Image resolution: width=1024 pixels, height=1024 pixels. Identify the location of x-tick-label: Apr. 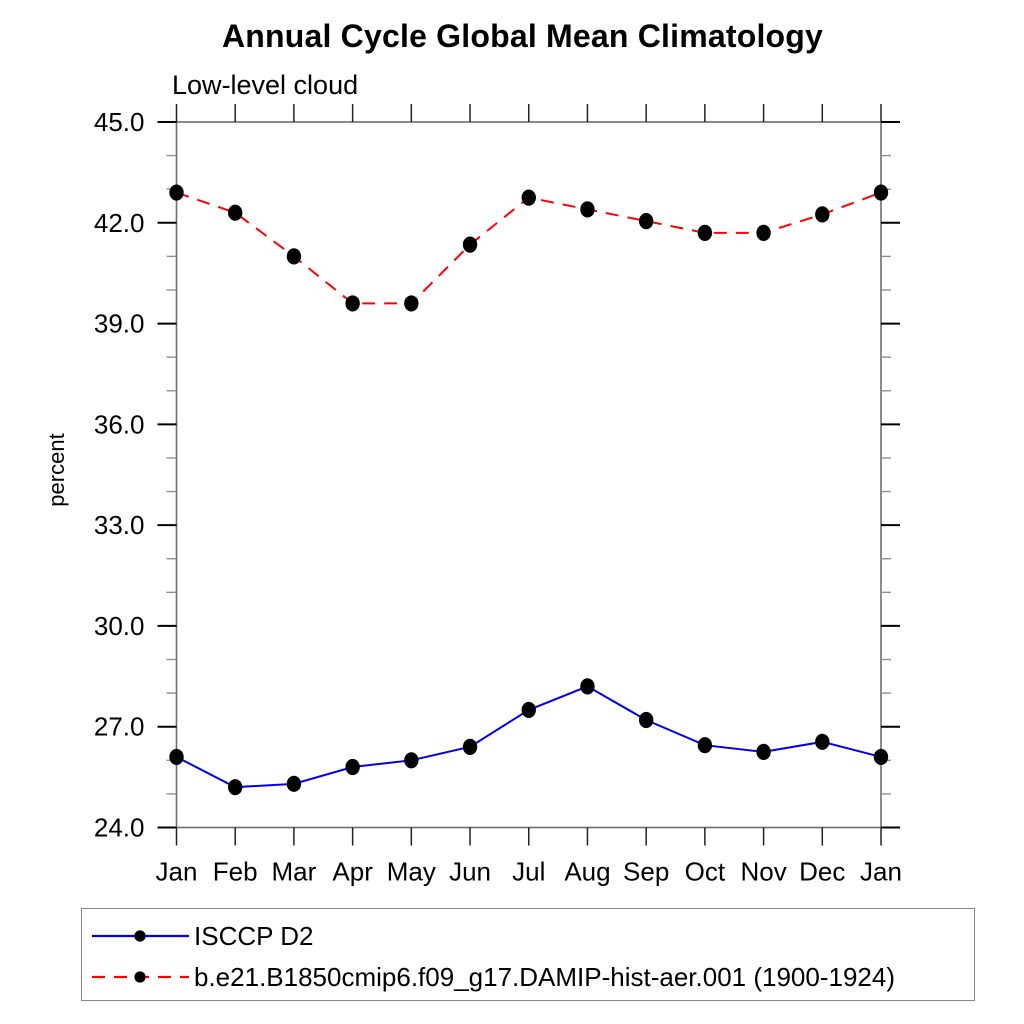
(352, 872).